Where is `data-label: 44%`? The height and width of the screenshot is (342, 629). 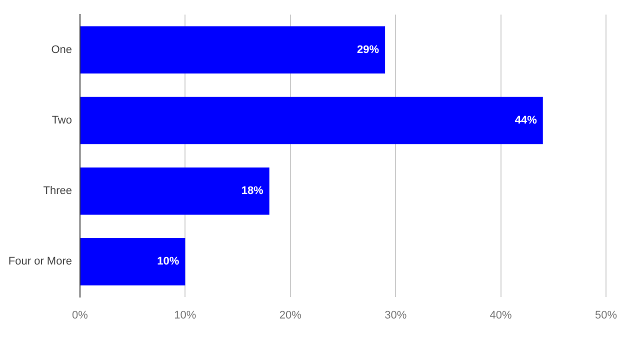 data-label: 44% is located at coordinates (526, 120).